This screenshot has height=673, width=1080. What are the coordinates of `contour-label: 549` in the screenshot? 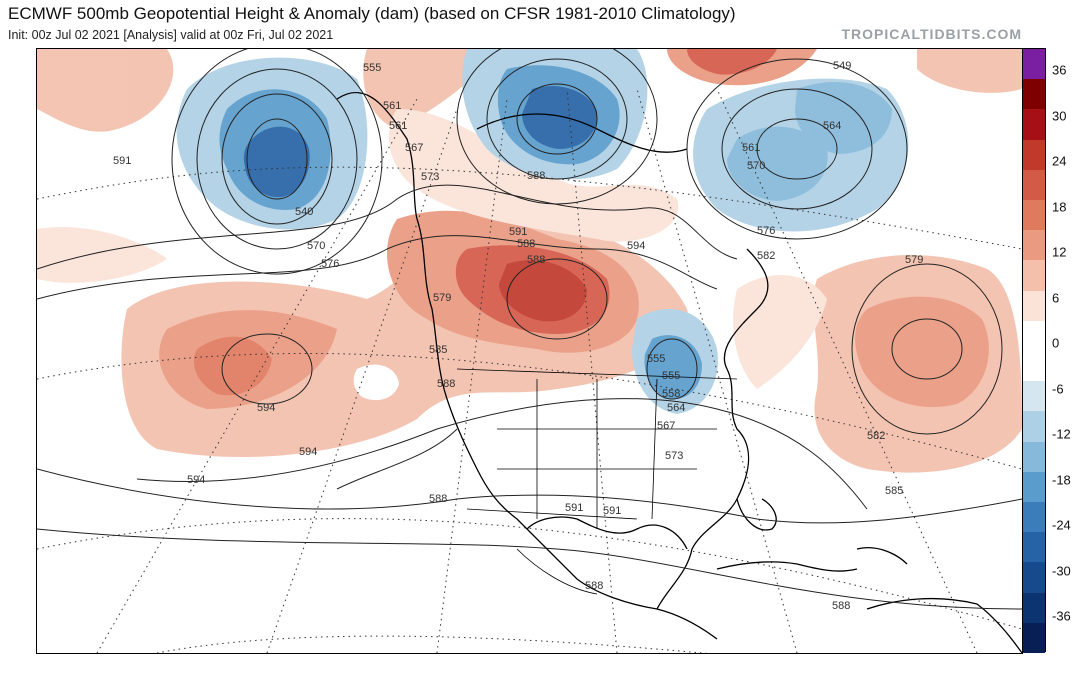 It's located at (842, 66).